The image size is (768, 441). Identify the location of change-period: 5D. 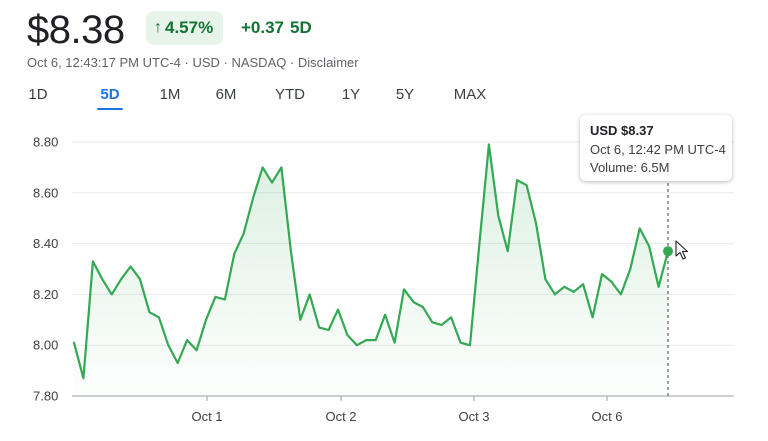
(301, 27).